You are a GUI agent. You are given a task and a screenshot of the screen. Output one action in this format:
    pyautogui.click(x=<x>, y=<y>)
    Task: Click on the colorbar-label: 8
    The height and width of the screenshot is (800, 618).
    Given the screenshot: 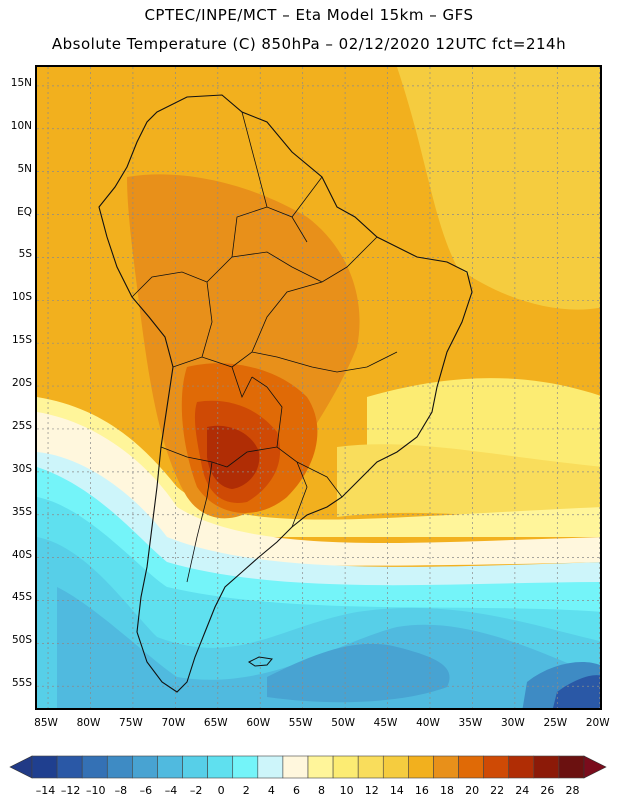 What is the action you would take?
    pyautogui.click(x=322, y=790)
    